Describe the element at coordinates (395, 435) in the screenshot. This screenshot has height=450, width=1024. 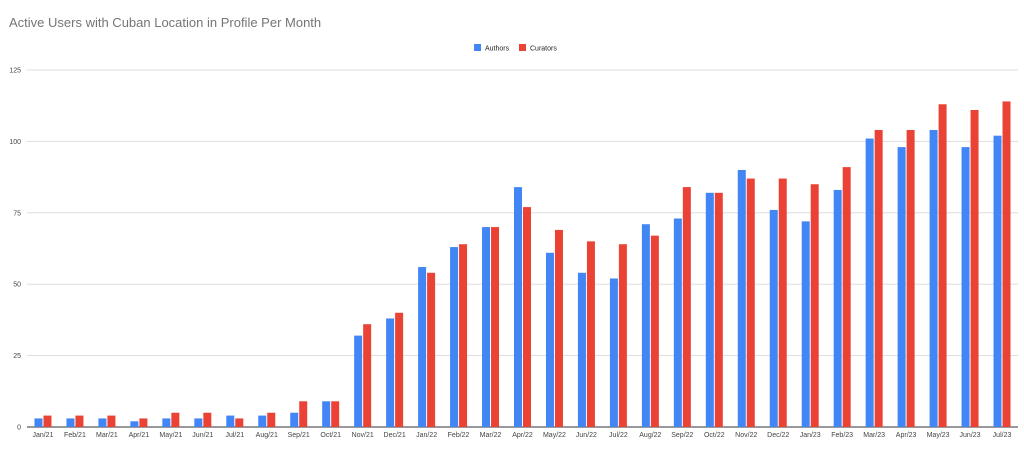
I see `x-tick-label: Dec/21` at that location.